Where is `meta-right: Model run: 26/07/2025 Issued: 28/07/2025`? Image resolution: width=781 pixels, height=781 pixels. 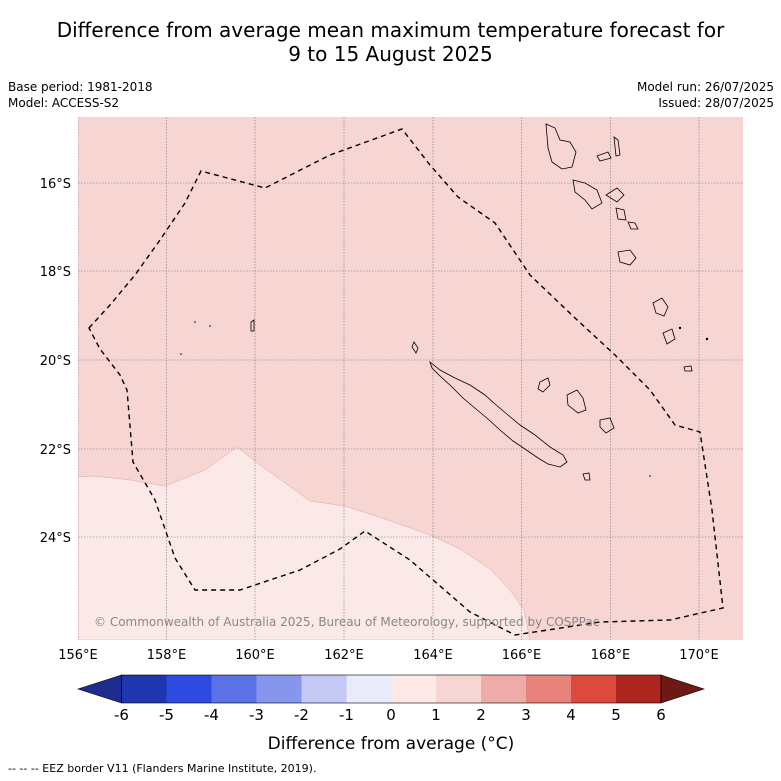
meta-right: Model run: 26/07/2025 Issued: 28/07/2025 is located at coordinates (705, 95).